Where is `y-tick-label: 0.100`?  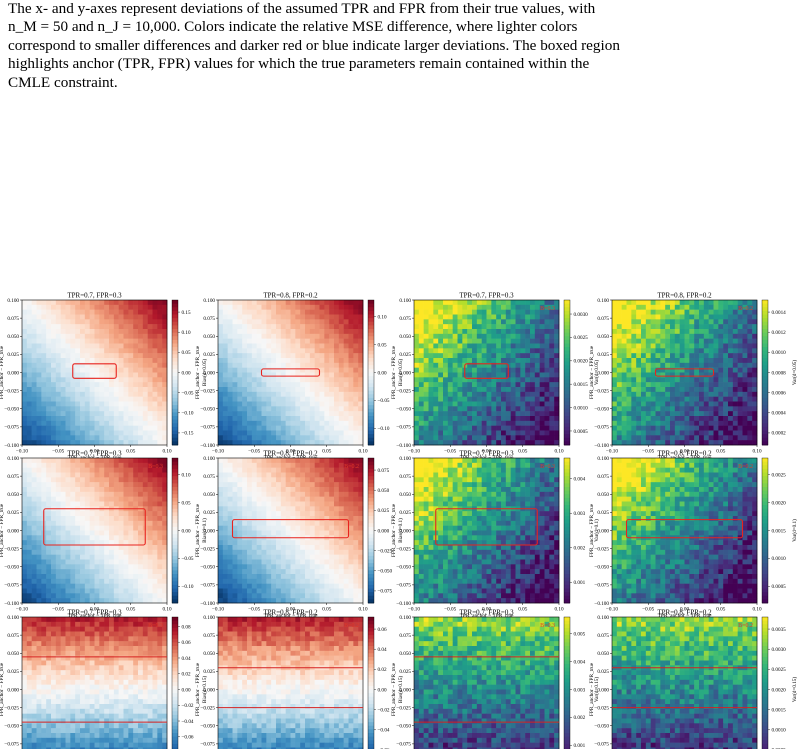
y-tick-label: 0.100 is located at coordinates (209, 301).